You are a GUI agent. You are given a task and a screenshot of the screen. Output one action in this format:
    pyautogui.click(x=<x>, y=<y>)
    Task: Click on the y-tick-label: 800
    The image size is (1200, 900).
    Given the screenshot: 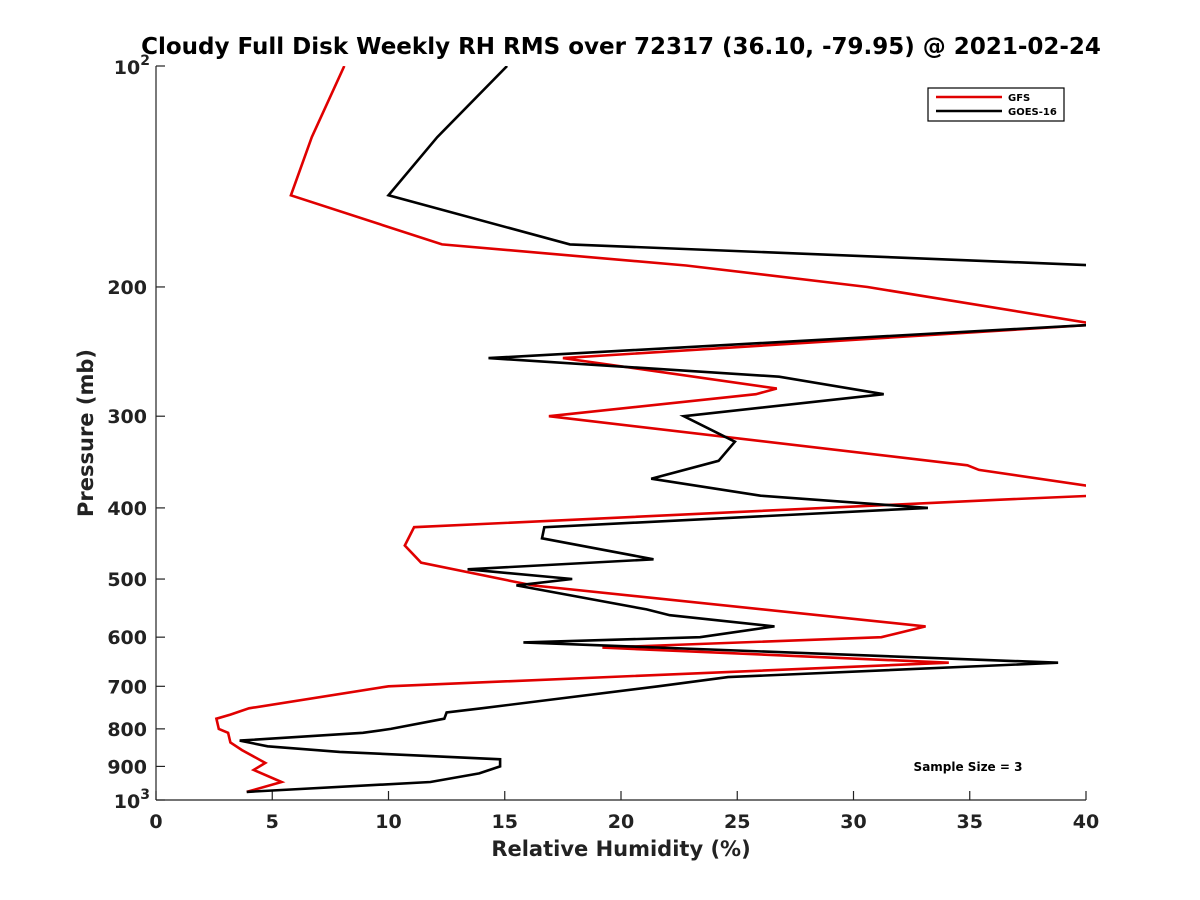 What is the action you would take?
    pyautogui.click(x=127, y=730)
    